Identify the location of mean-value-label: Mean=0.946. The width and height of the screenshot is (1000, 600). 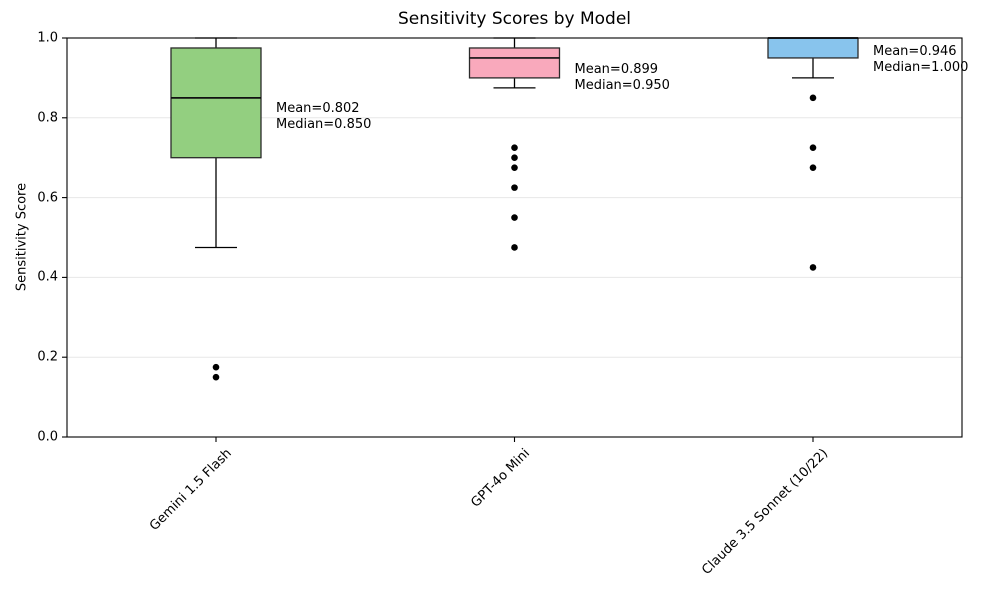
(915, 51).